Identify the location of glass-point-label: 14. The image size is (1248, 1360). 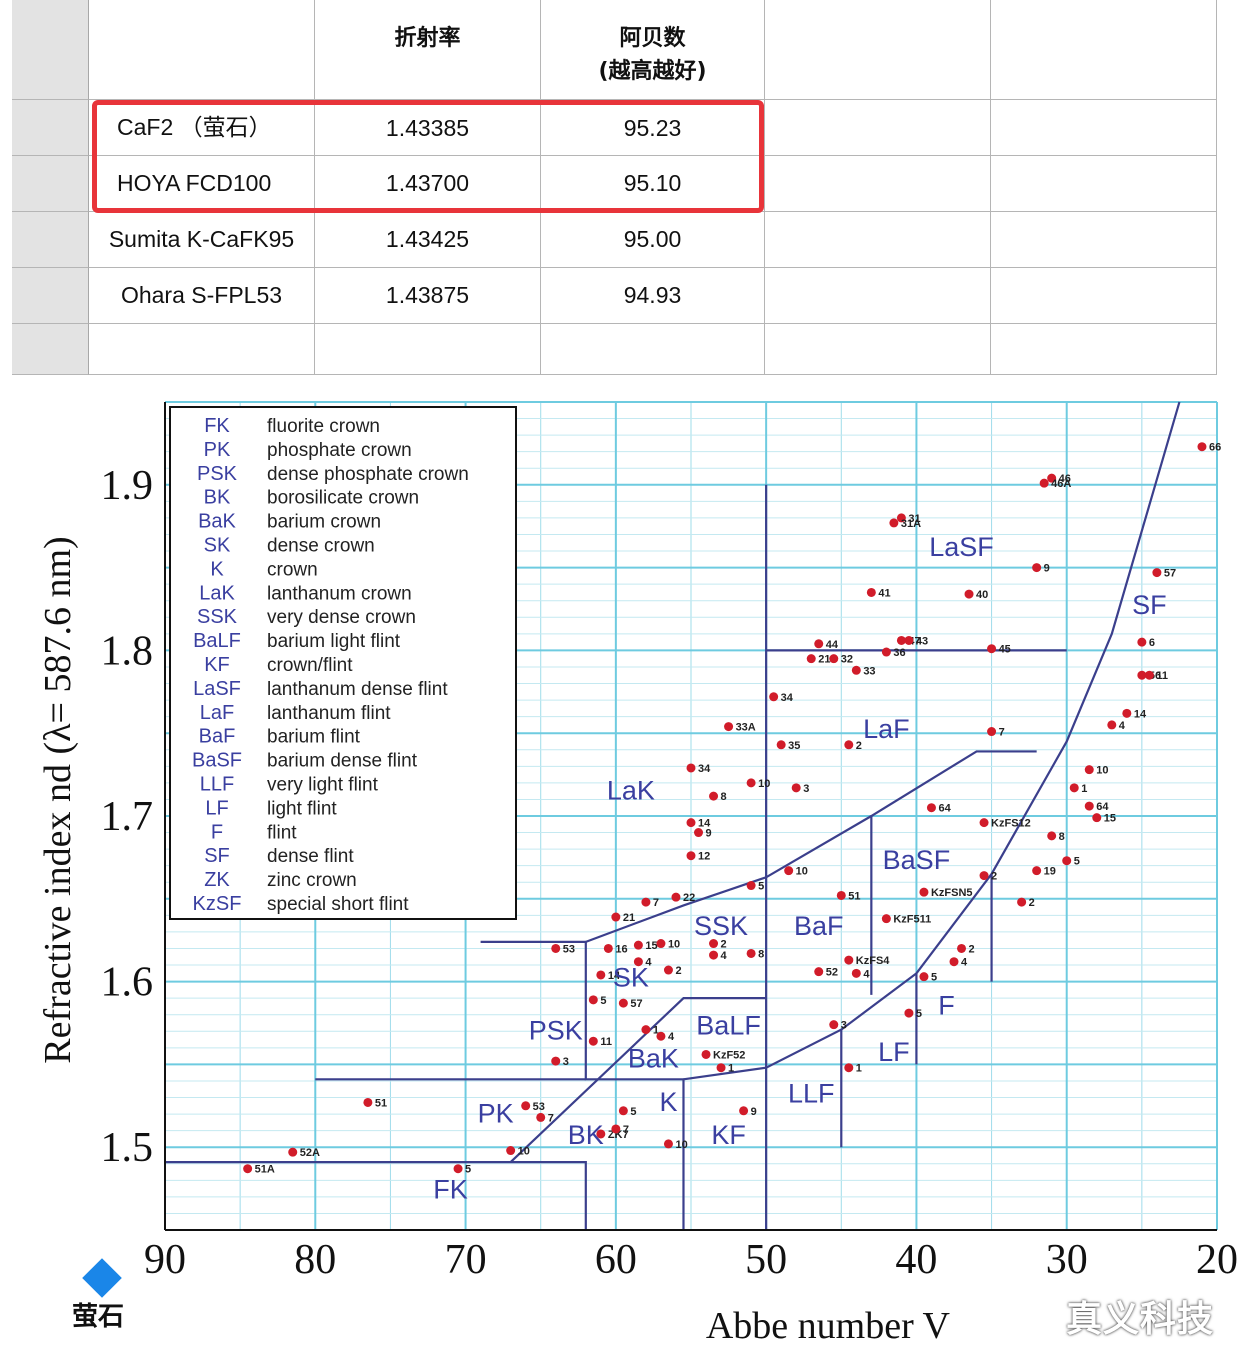
(704, 824).